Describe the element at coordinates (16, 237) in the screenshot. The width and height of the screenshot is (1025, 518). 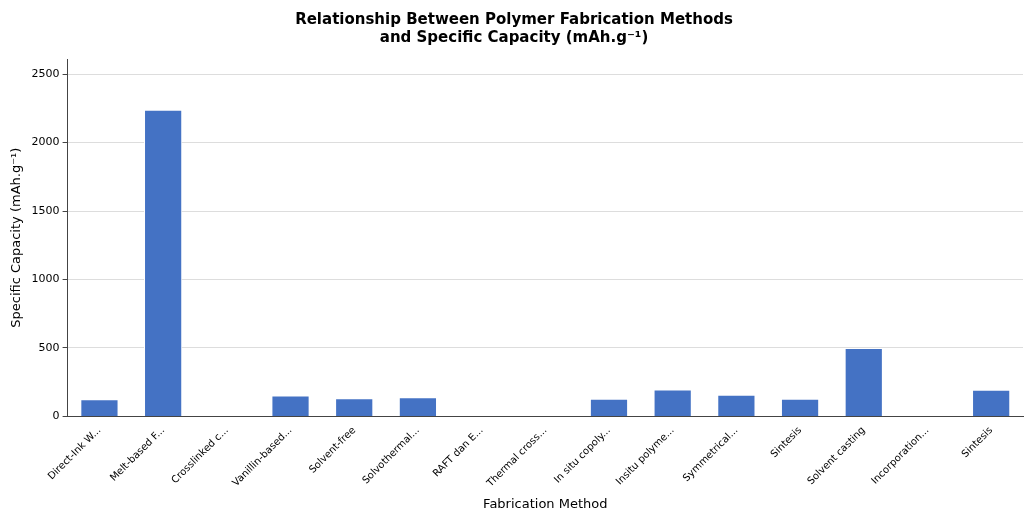
I see `y-axis-title: Specific Capacity (mAh.g⁻¹)` at that location.